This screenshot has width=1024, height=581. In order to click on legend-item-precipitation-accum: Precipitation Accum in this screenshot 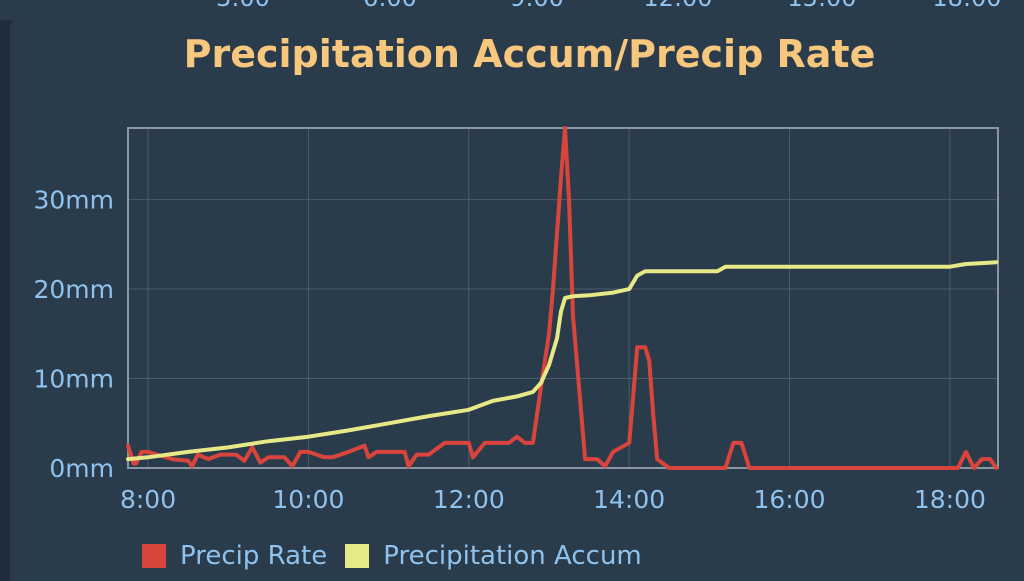, I will do `click(493, 556)`.